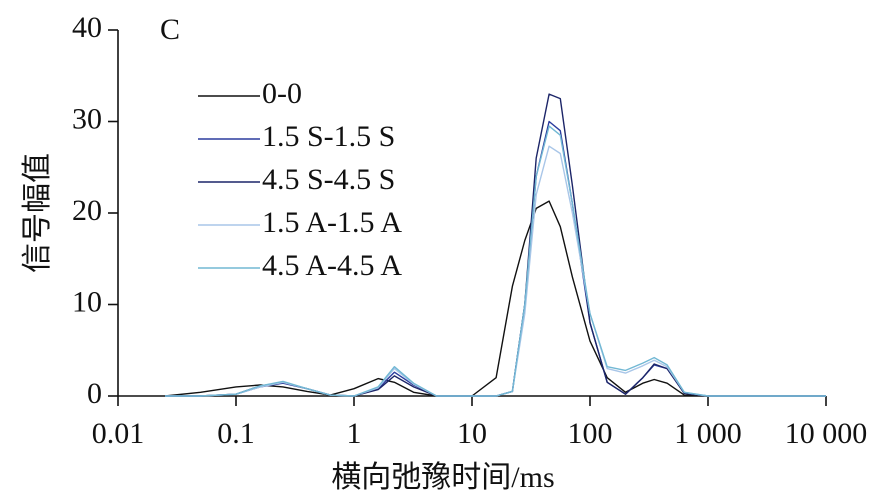 This screenshot has height=504, width=886. What do you see at coordinates (87, 210) in the screenshot?
I see `y-tick-label: 20` at bounding box center [87, 210].